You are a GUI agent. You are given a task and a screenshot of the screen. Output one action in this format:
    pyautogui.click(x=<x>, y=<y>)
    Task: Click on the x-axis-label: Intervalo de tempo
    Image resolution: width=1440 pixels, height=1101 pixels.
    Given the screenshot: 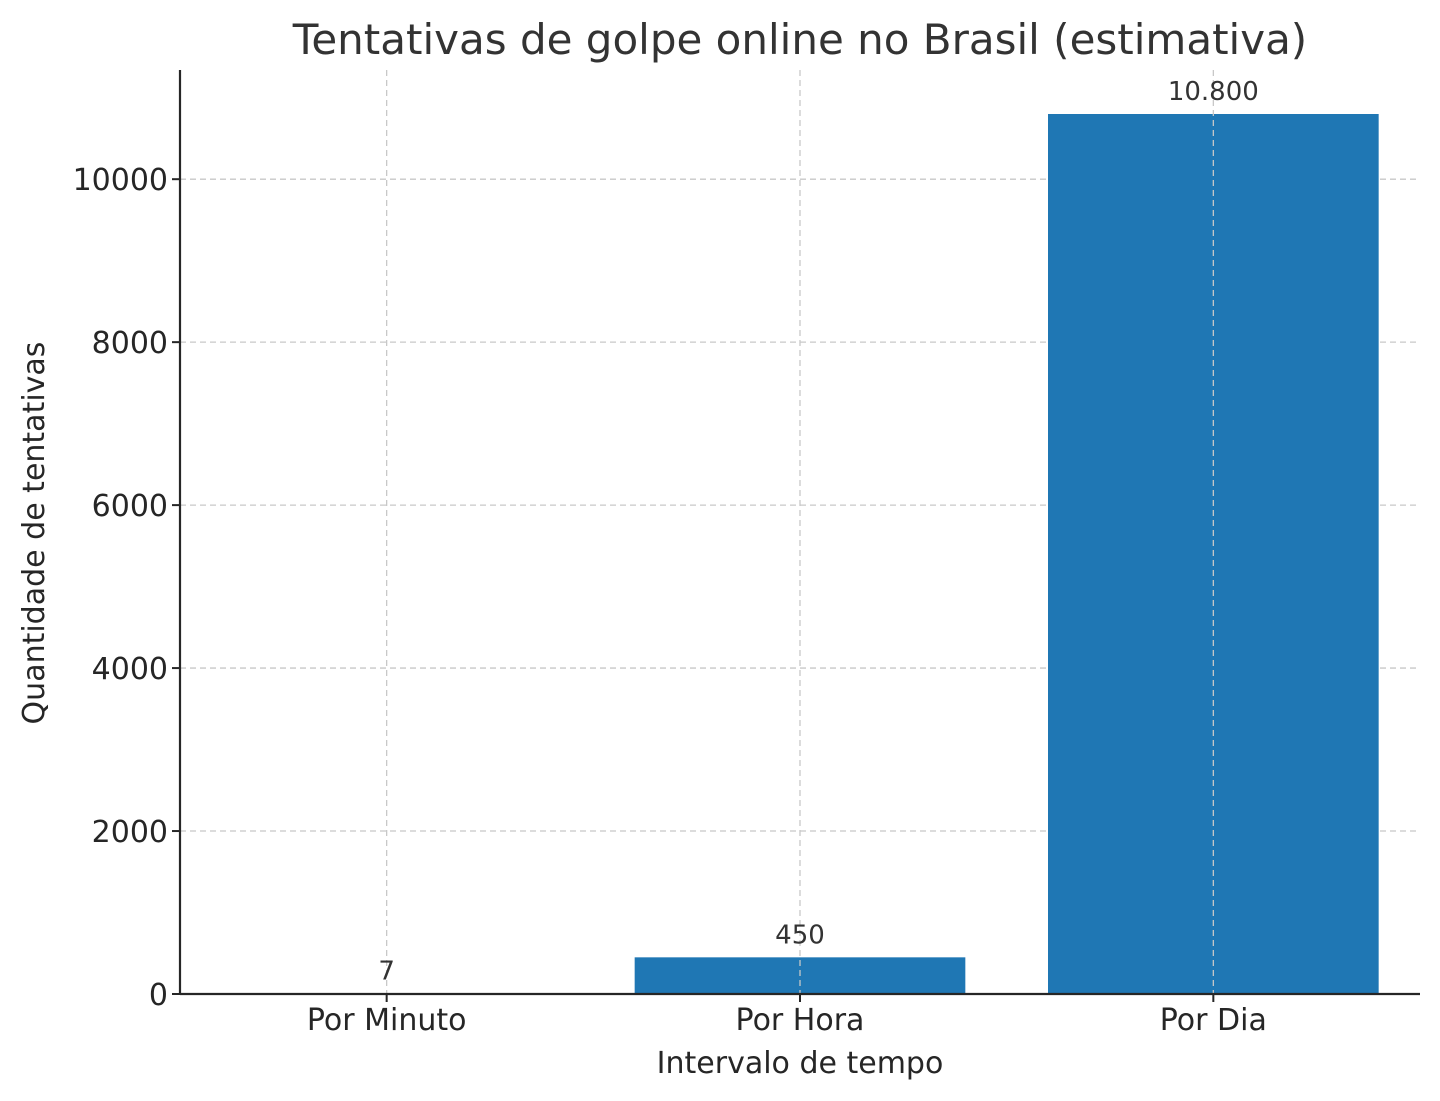 What is the action you would take?
    pyautogui.click(x=800, y=1063)
    